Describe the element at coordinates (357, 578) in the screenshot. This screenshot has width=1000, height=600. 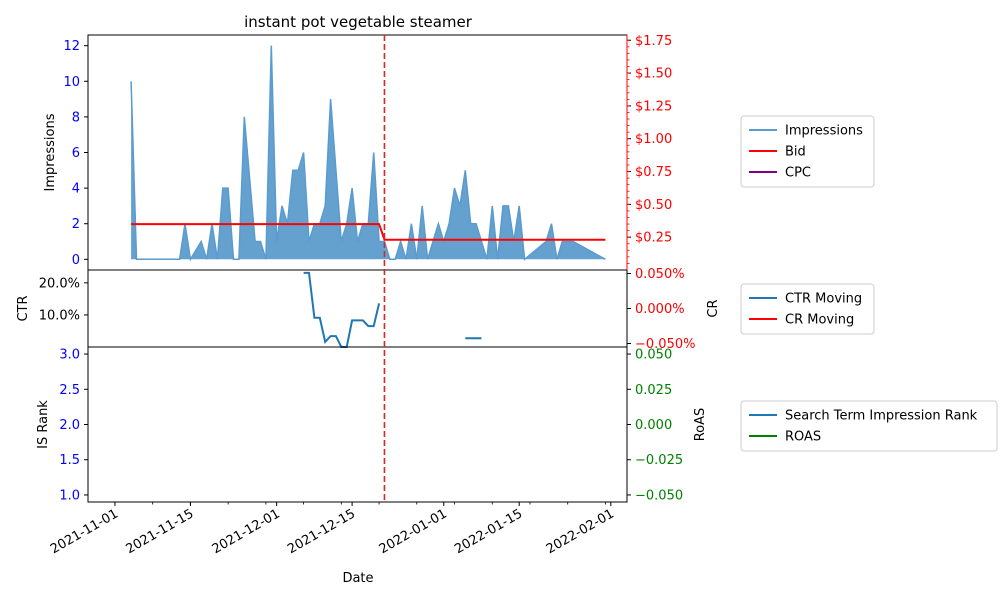
I see `x-axis-label: Date` at that location.